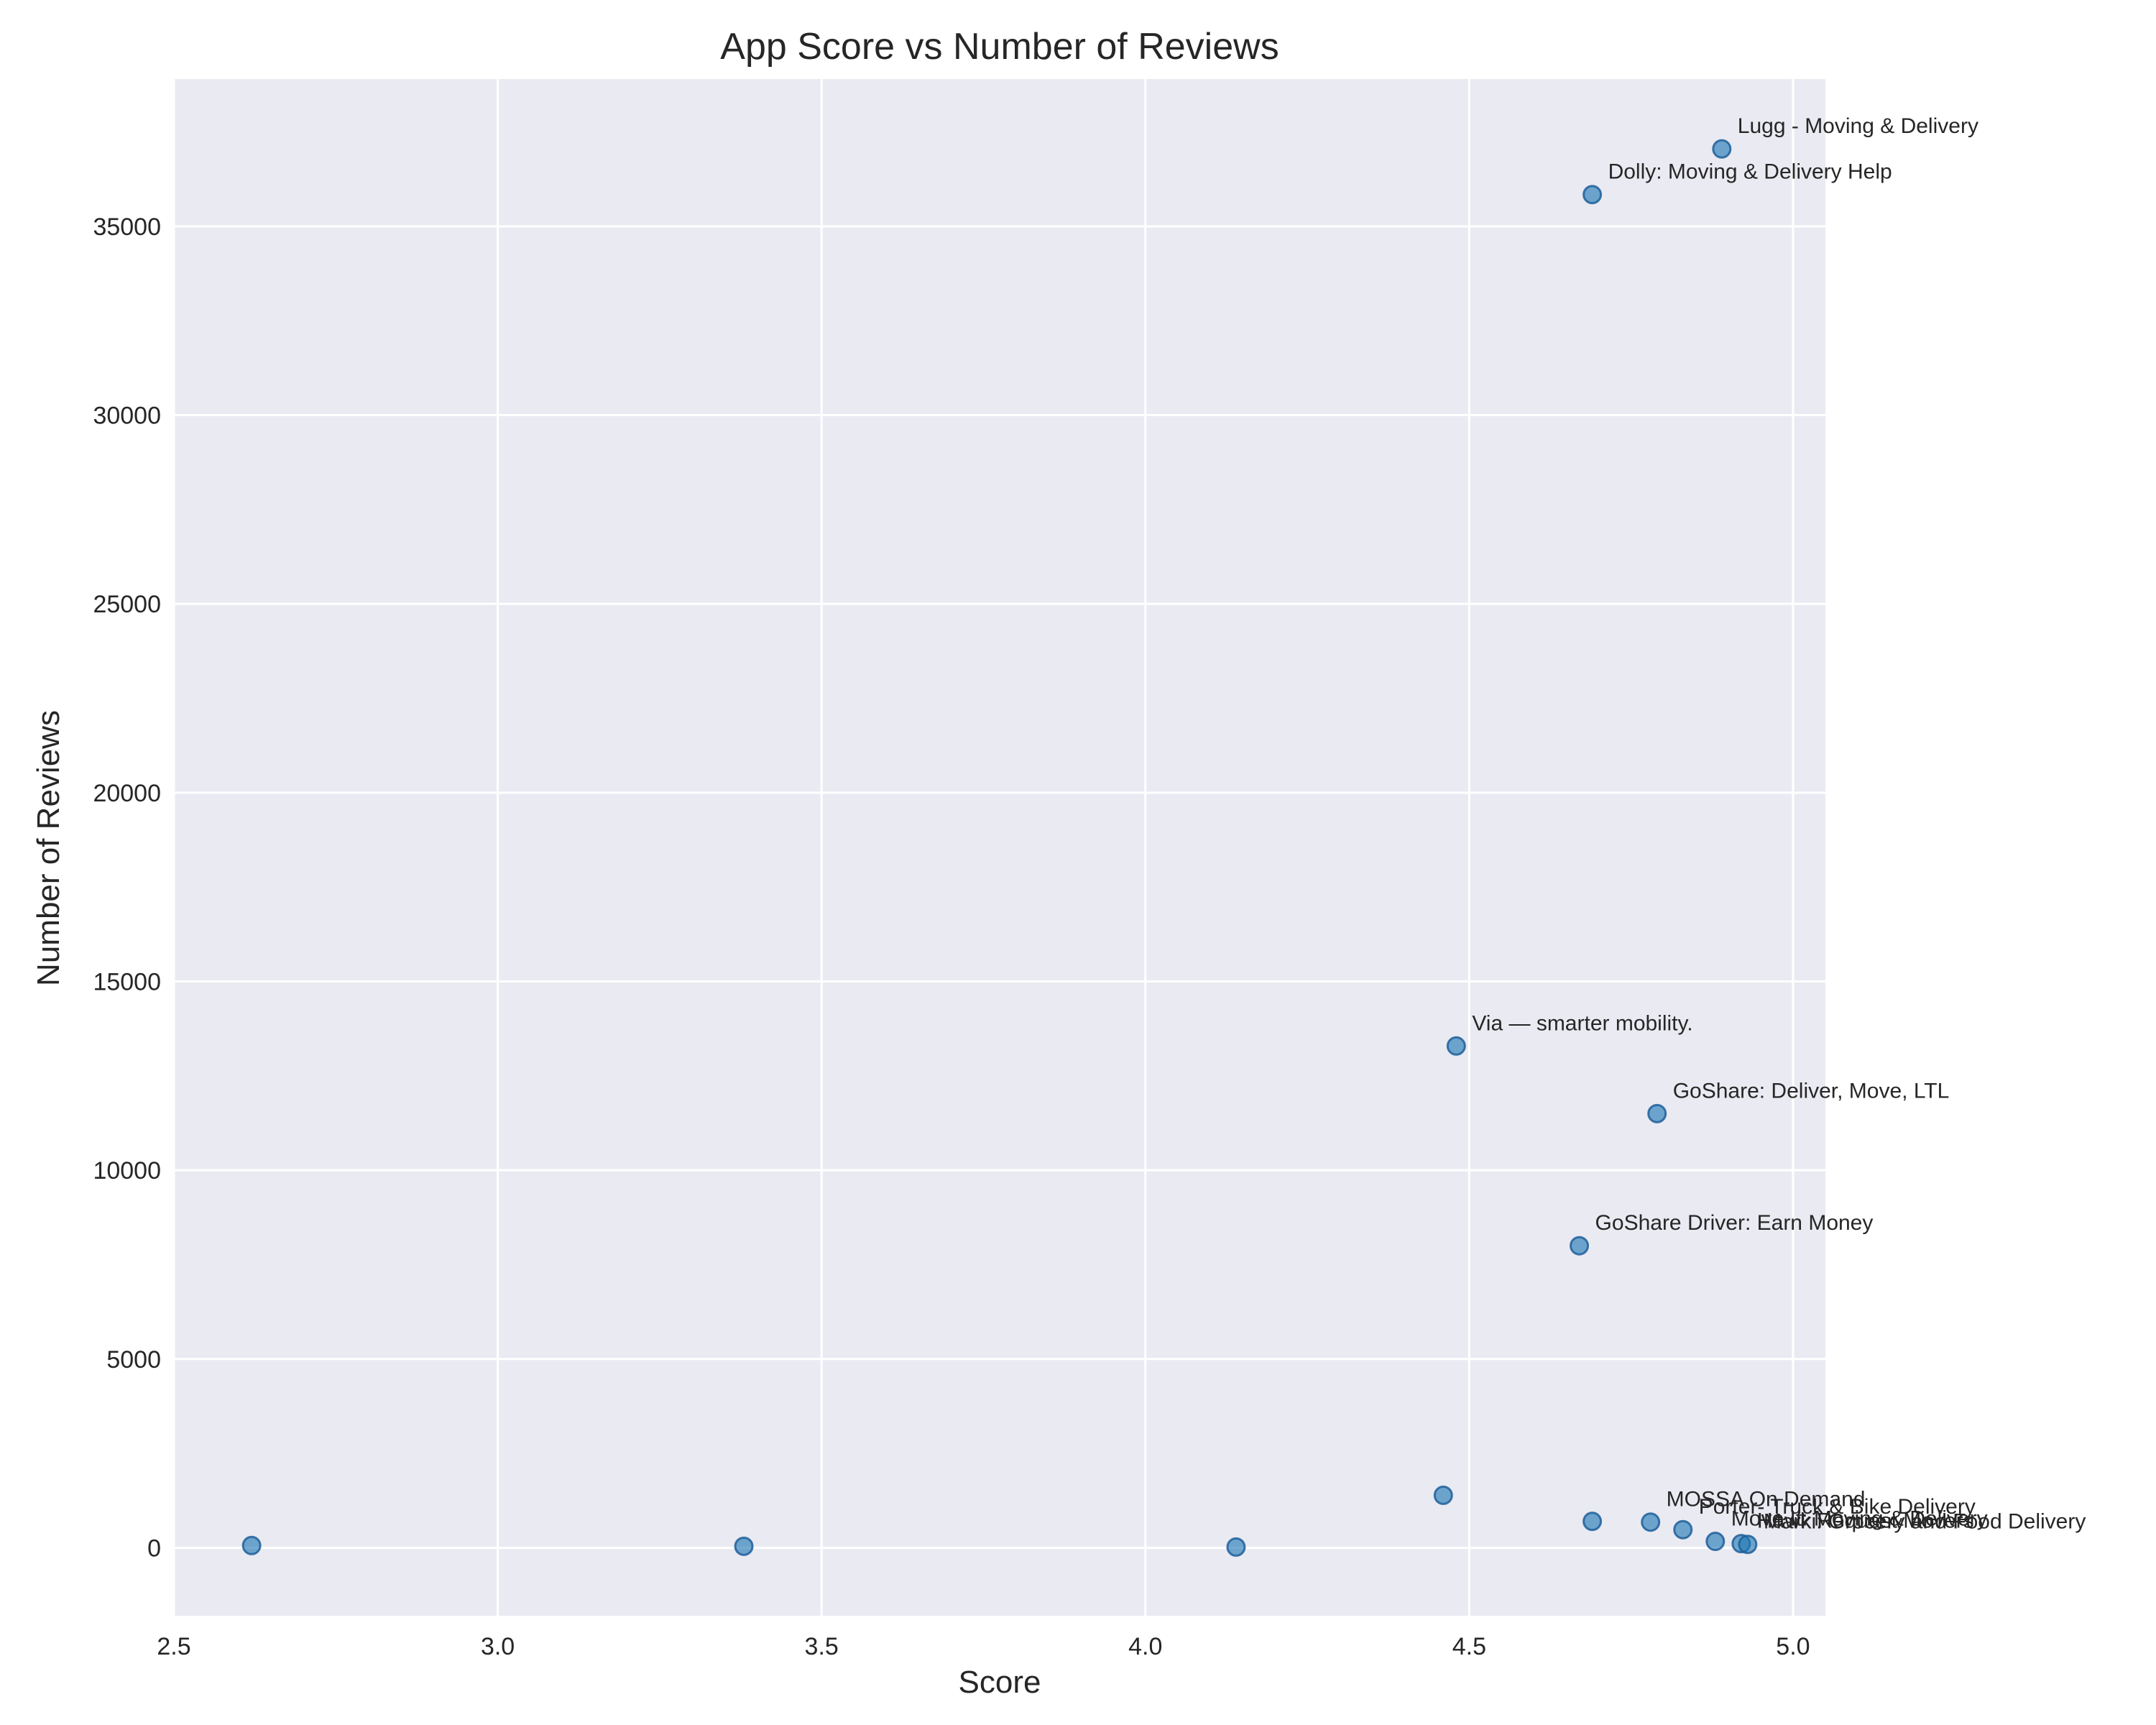  I want to click on y-tick-label: 35000, so click(127, 227).